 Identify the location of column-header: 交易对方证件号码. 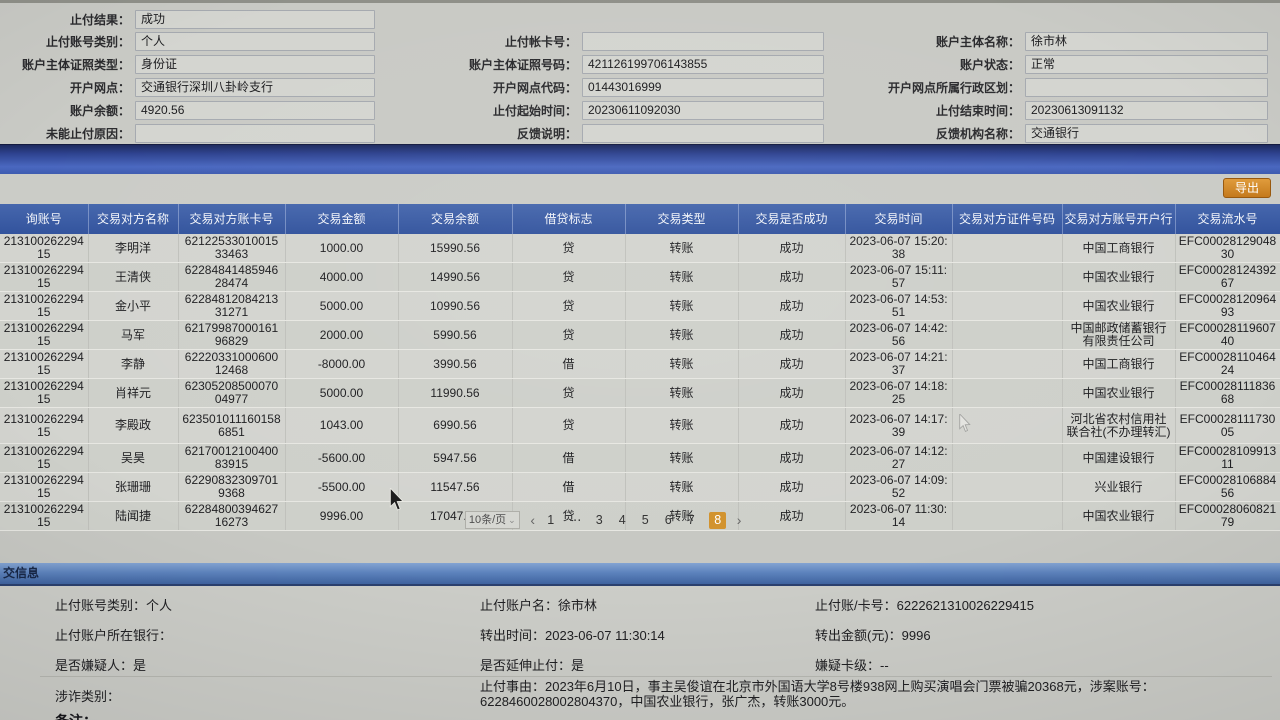
(1007, 219).